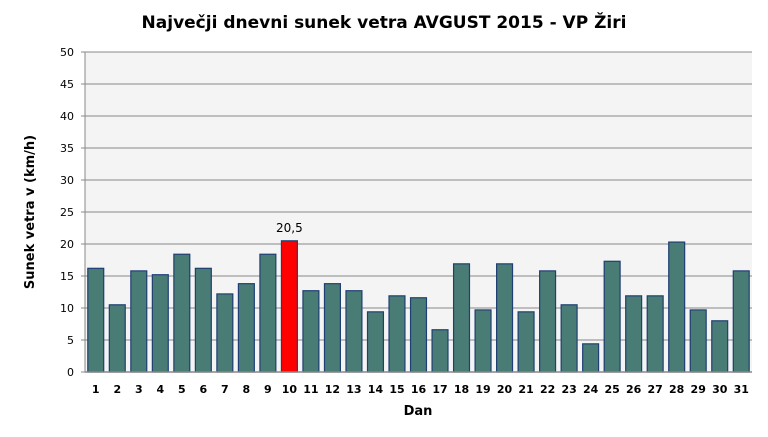 This screenshot has width=768, height=437. What do you see at coordinates (332, 389) in the screenshot?
I see `x-tick-label: 12` at bounding box center [332, 389].